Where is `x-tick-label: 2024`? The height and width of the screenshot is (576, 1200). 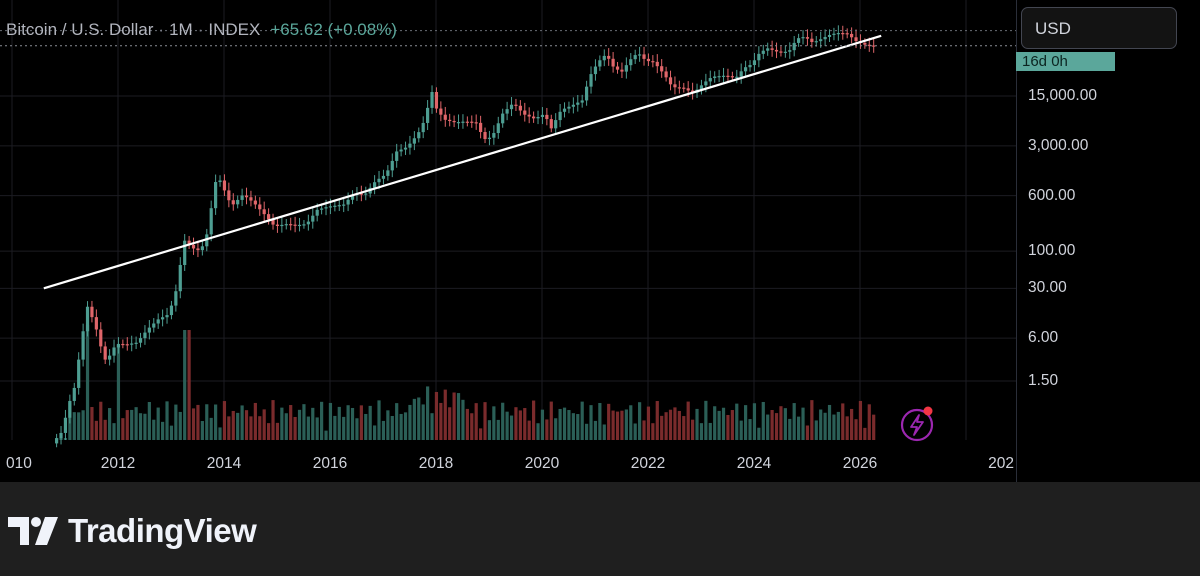
x-tick-label: 2024 is located at coordinates (754, 463).